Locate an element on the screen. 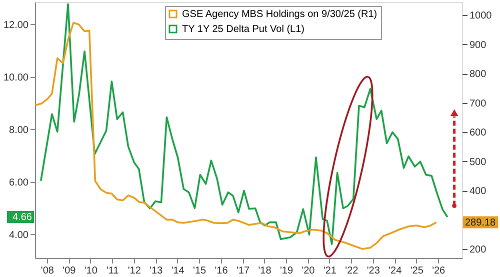 This screenshot has height=277, width=500. legend-label: TY 1Y 25 Delta Put Vol (L1) is located at coordinates (243, 29).